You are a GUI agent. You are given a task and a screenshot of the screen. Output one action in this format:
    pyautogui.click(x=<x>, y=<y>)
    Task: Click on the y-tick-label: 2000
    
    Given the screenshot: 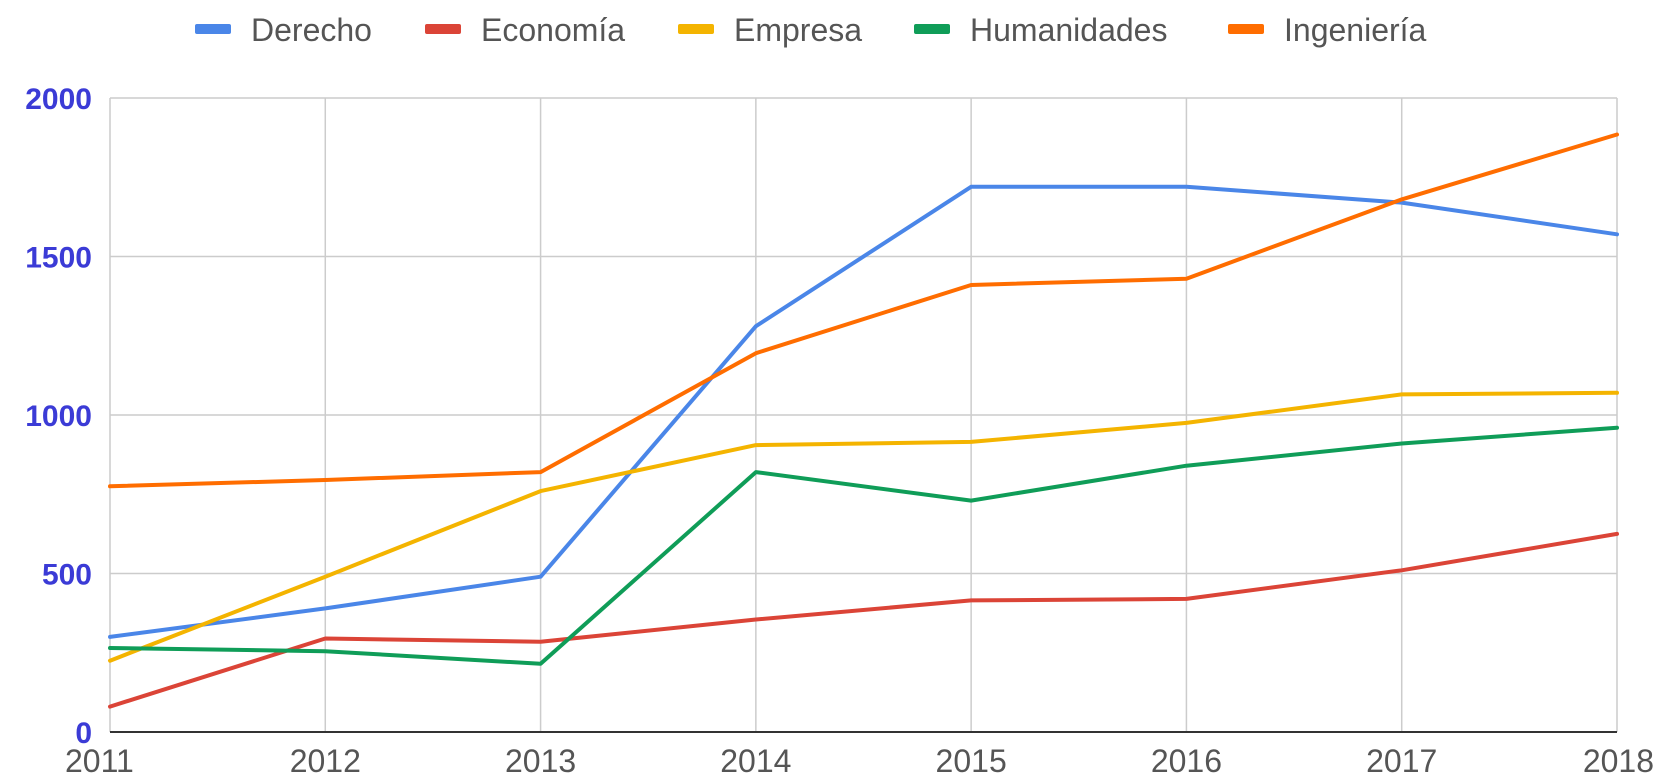 What is the action you would take?
    pyautogui.click(x=58, y=99)
    